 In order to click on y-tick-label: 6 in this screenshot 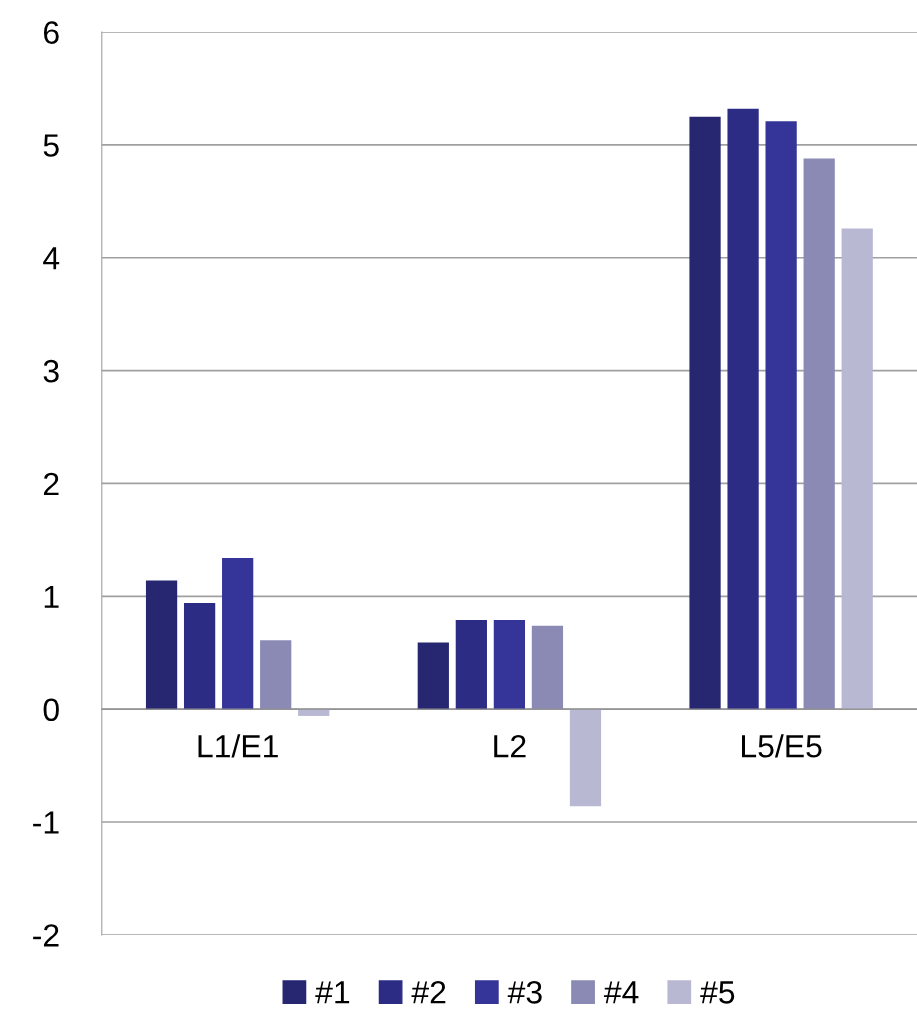, I will do `click(51, 32)`.